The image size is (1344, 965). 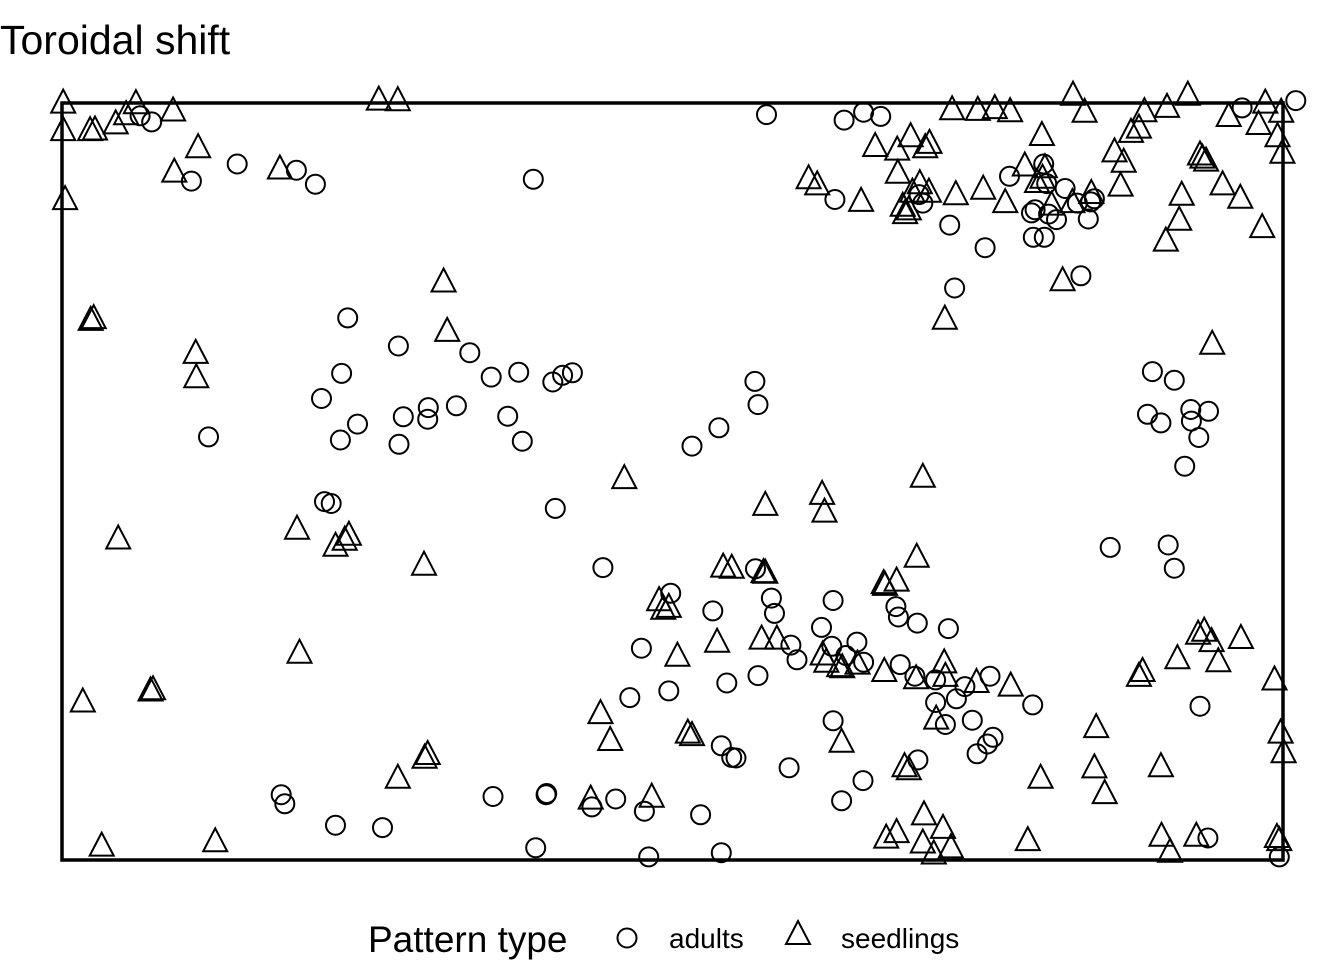 What do you see at coordinates (706, 938) in the screenshot?
I see `legend-label-adults: adults` at bounding box center [706, 938].